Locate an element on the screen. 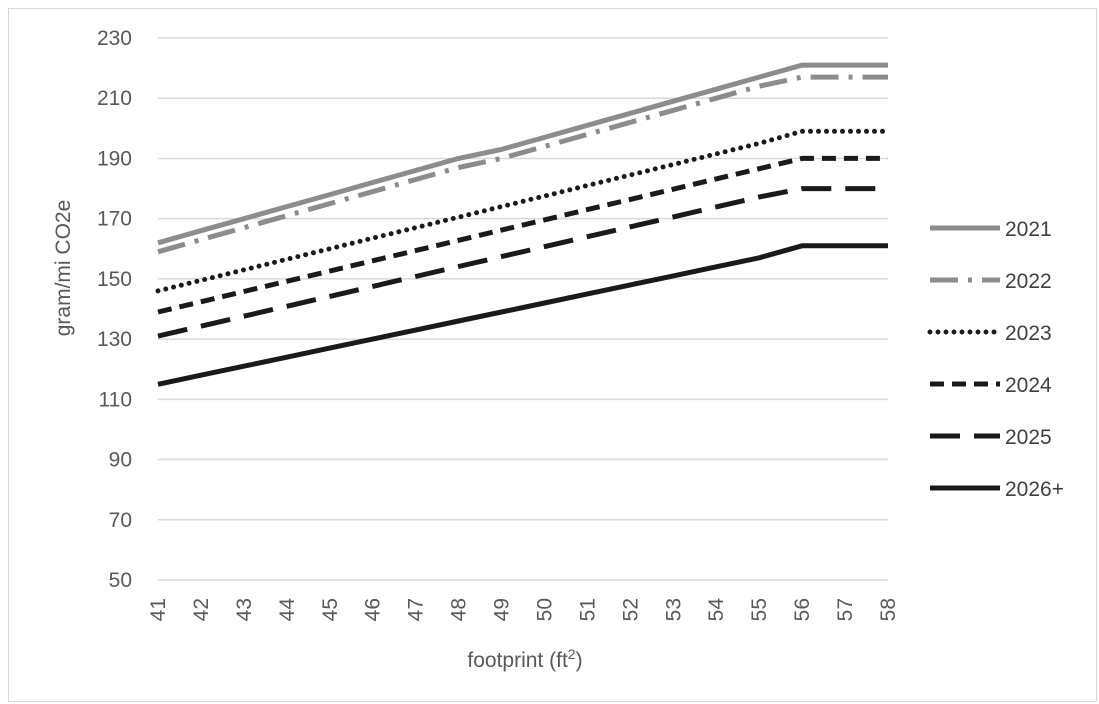  x-tick-label: 54 is located at coordinates (716, 610).